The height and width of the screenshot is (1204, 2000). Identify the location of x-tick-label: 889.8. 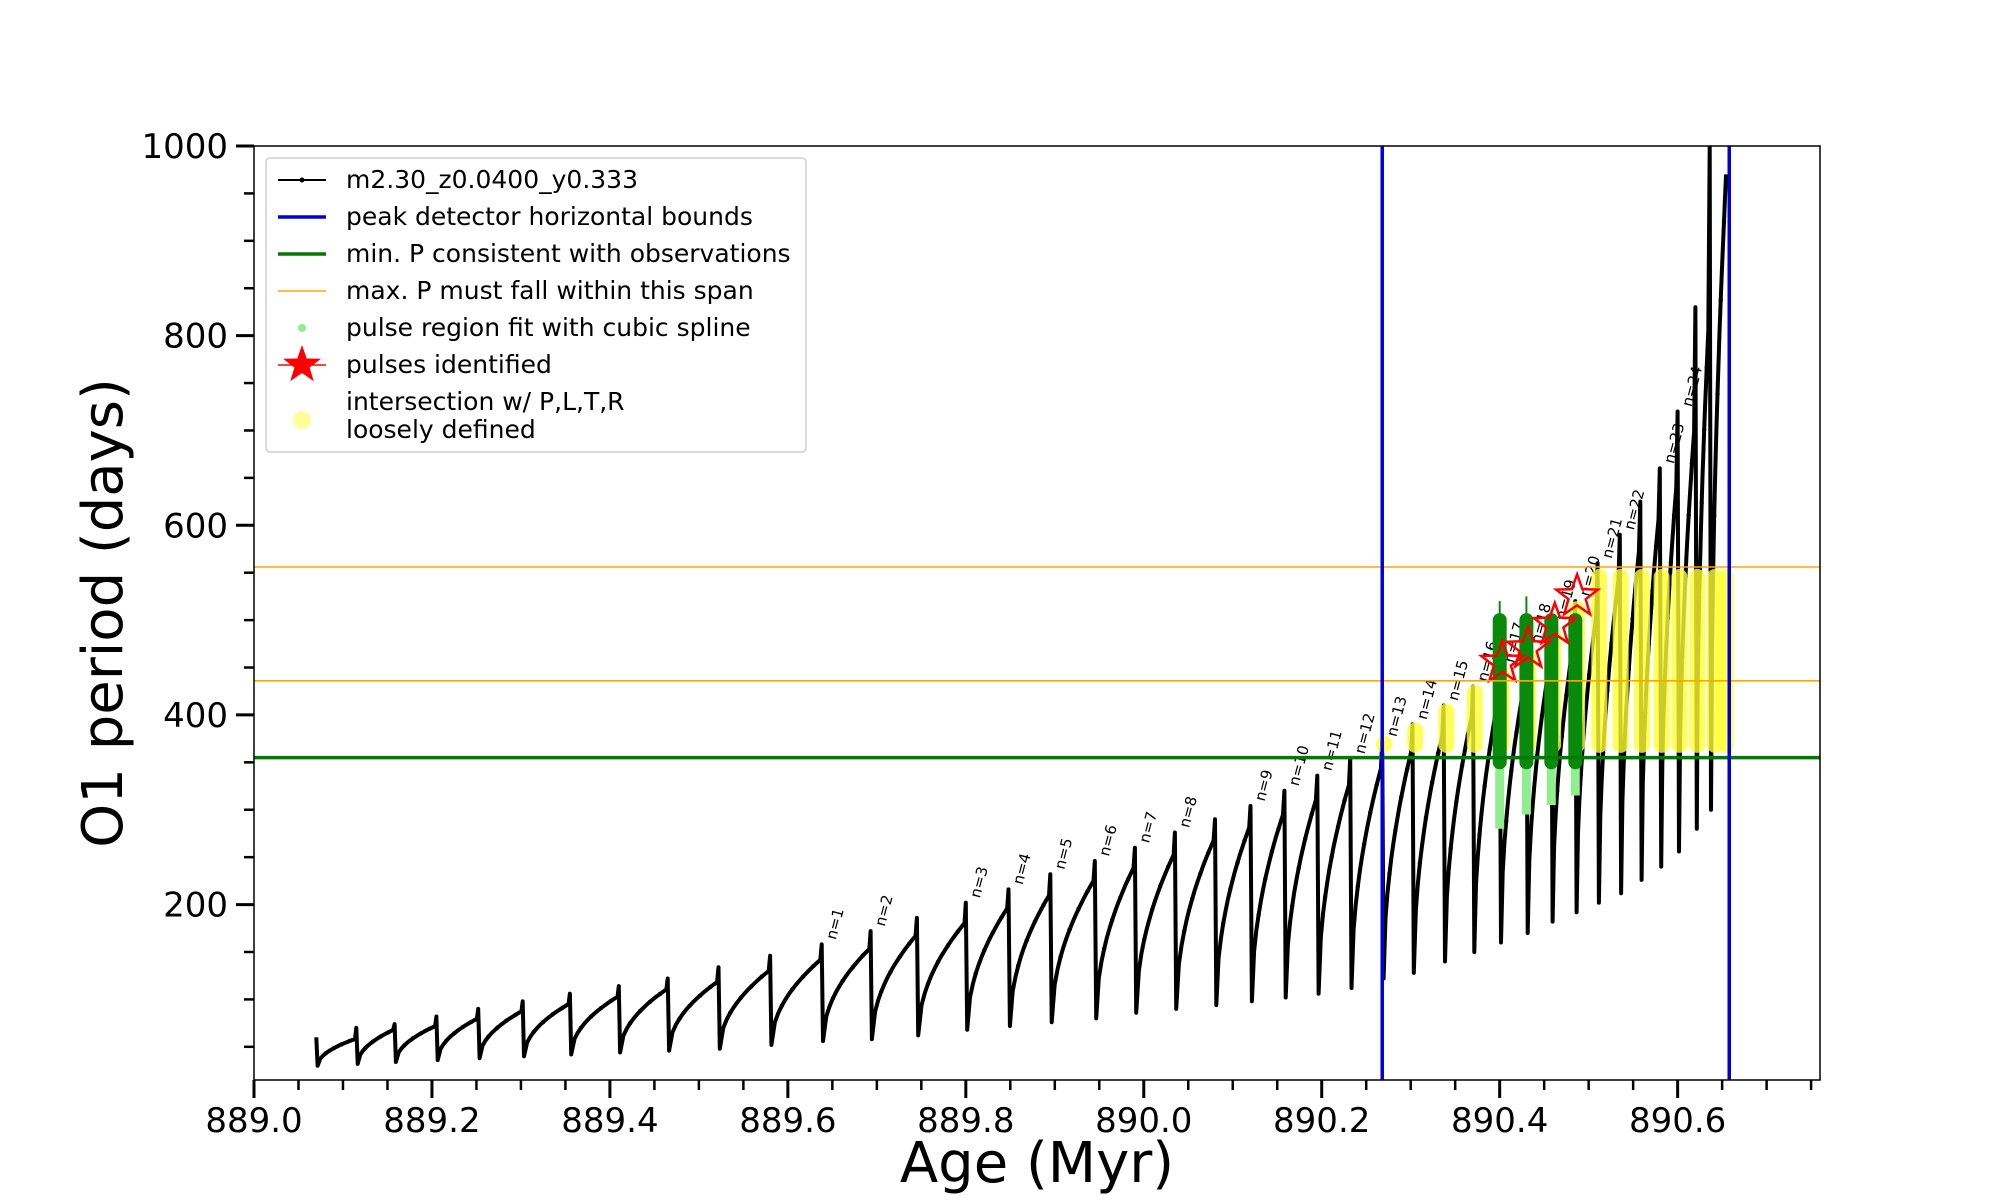
(965, 1121).